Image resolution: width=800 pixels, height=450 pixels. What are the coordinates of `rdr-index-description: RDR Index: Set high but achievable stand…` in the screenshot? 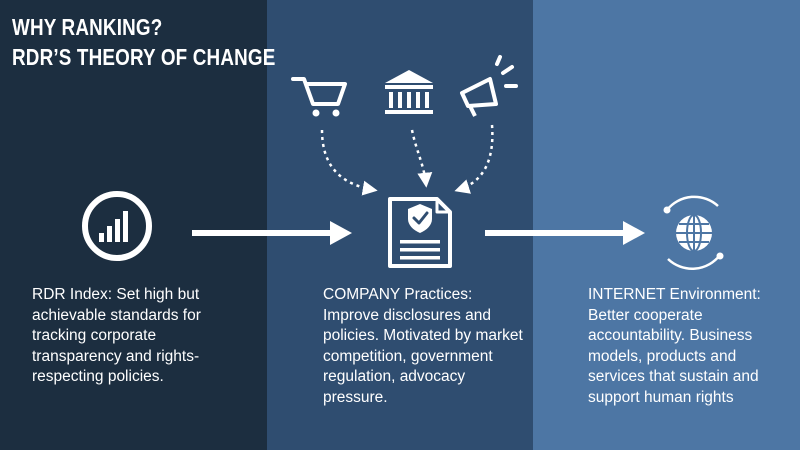 It's located at (116, 335).